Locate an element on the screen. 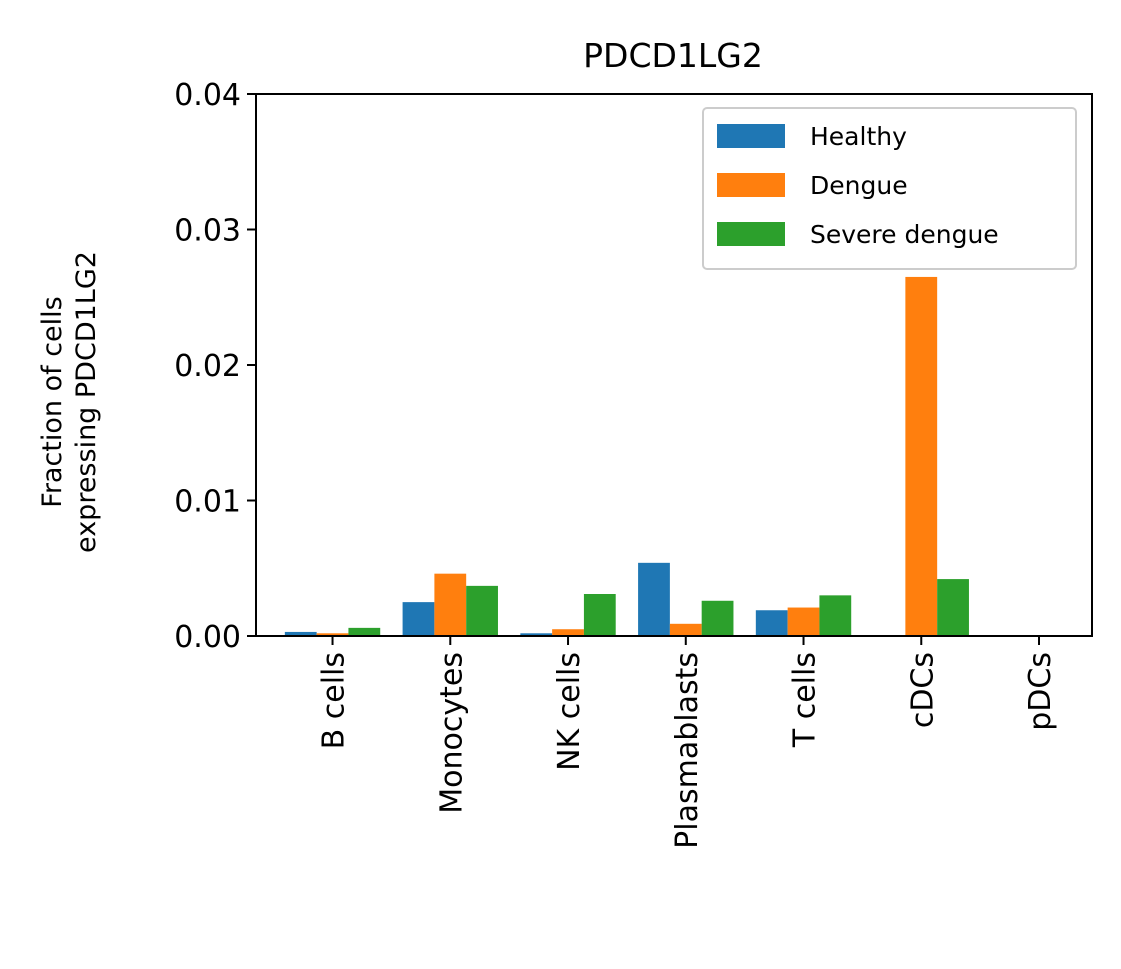 The height and width of the screenshot is (969, 1121). legend: Healthy Dengue Severe dengue is located at coordinates (889, 188).